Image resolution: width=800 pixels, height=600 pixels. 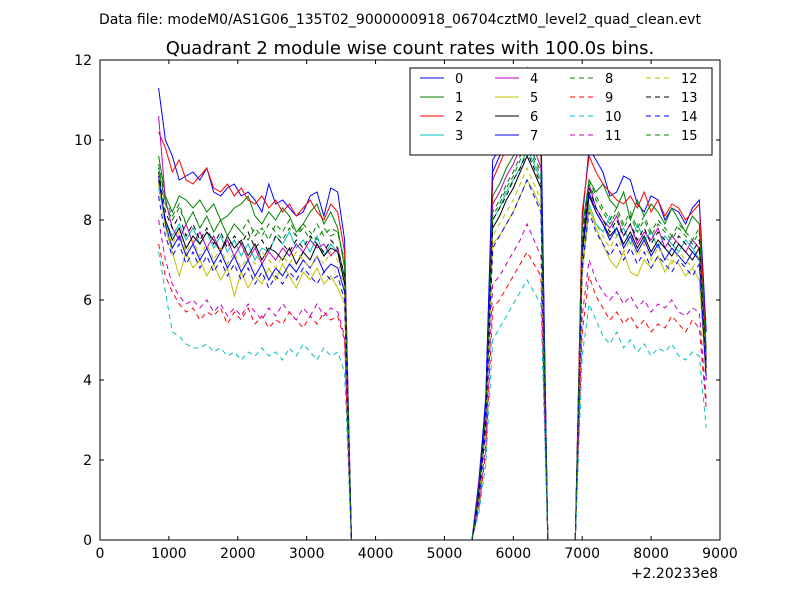 I want to click on x-tick-label: 6000, so click(x=514, y=554).